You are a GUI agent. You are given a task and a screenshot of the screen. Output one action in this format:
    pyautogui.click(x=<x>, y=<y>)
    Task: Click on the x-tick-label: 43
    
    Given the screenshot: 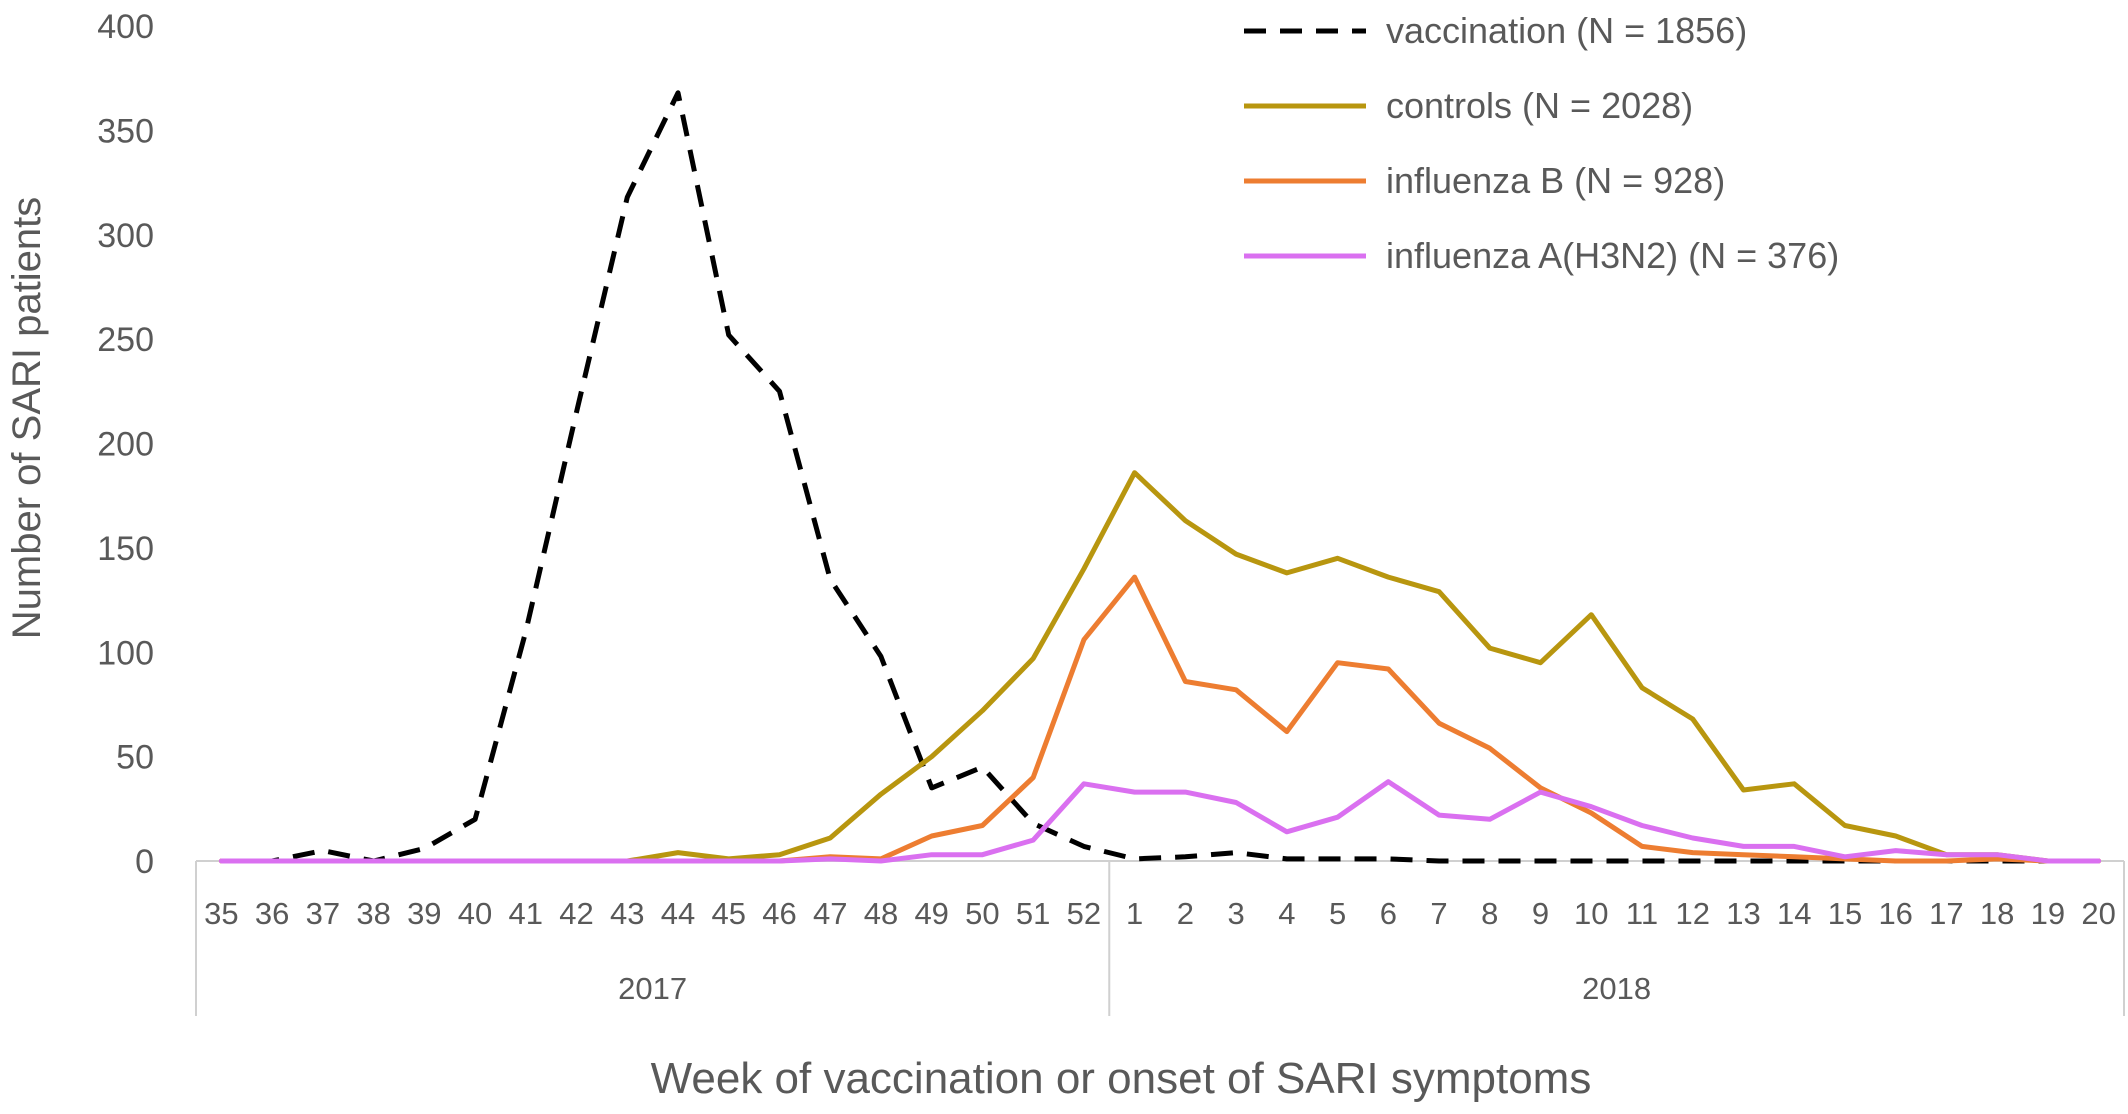 What is the action you would take?
    pyautogui.click(x=627, y=913)
    